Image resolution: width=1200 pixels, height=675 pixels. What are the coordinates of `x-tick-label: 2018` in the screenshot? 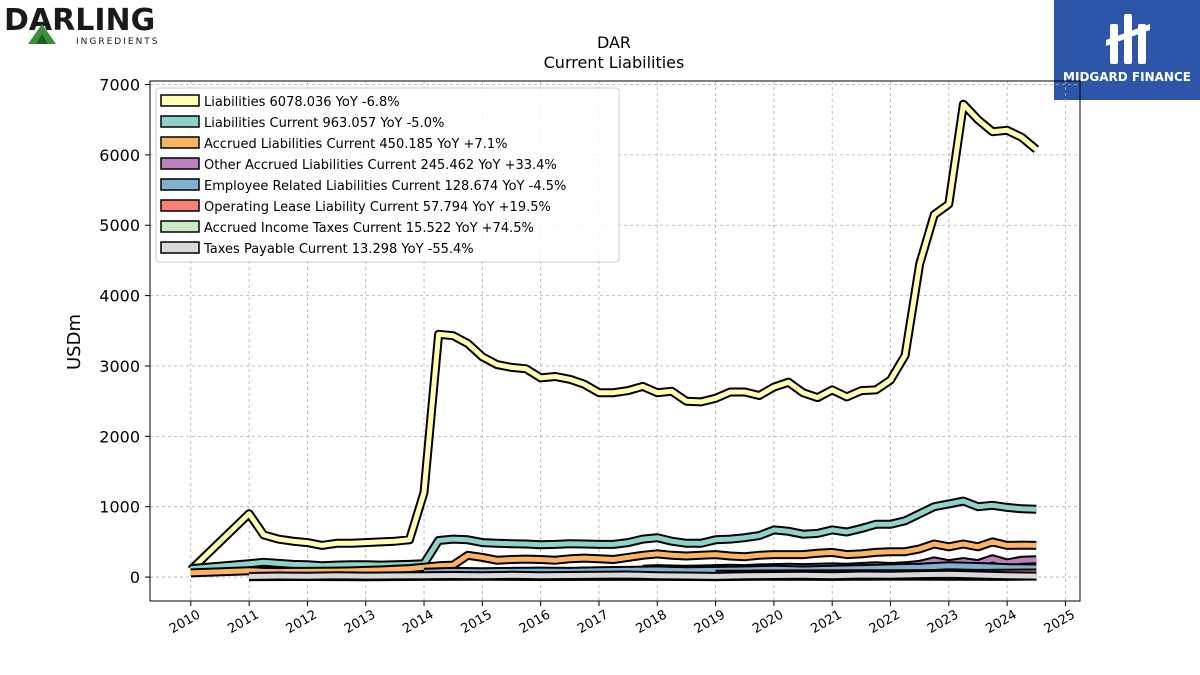 It's located at (652, 622).